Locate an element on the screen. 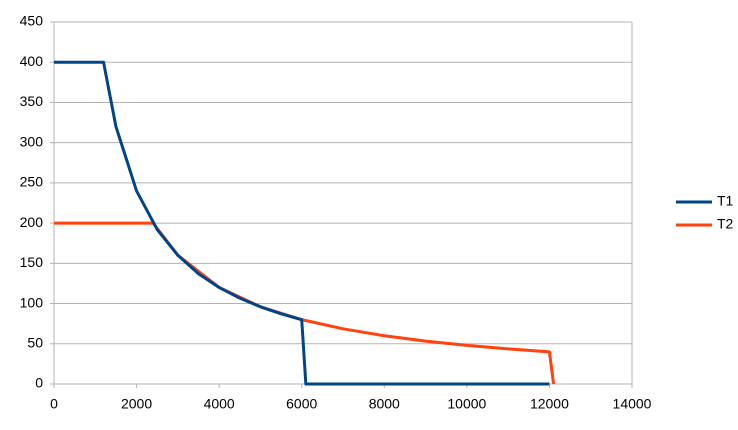  x-tick-label: 0 is located at coordinates (54, 404).